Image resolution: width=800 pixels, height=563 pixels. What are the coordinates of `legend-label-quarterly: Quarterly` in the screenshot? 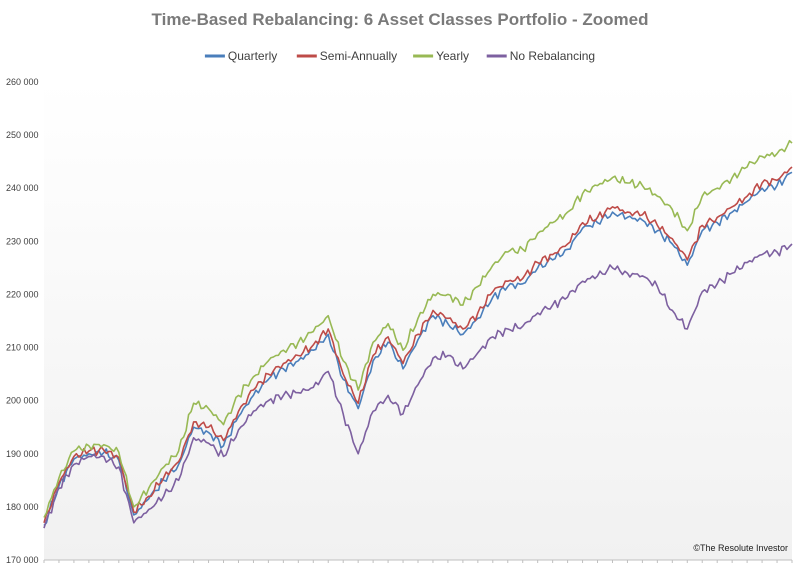 It's located at (252, 56).